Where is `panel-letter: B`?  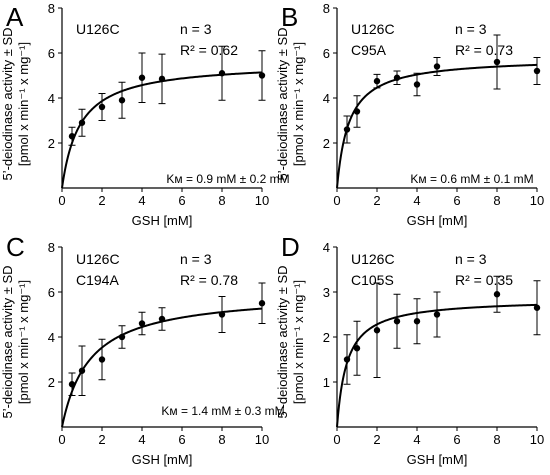
panel-letter: B is located at coordinates (289, 17).